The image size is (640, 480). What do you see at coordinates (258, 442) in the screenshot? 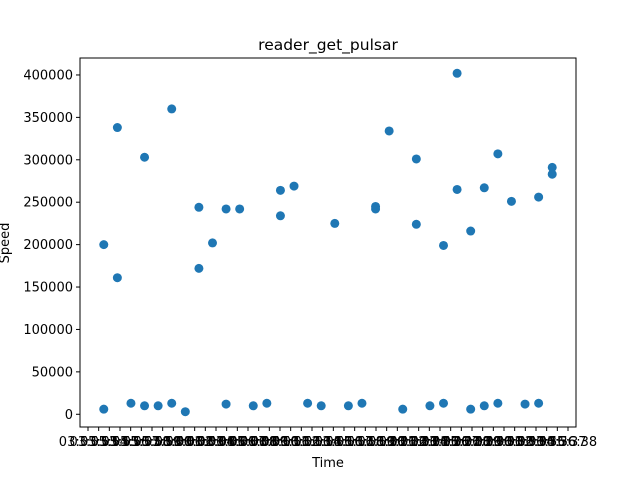
I see `x-tick-label: 03:56:09` at bounding box center [258, 442].